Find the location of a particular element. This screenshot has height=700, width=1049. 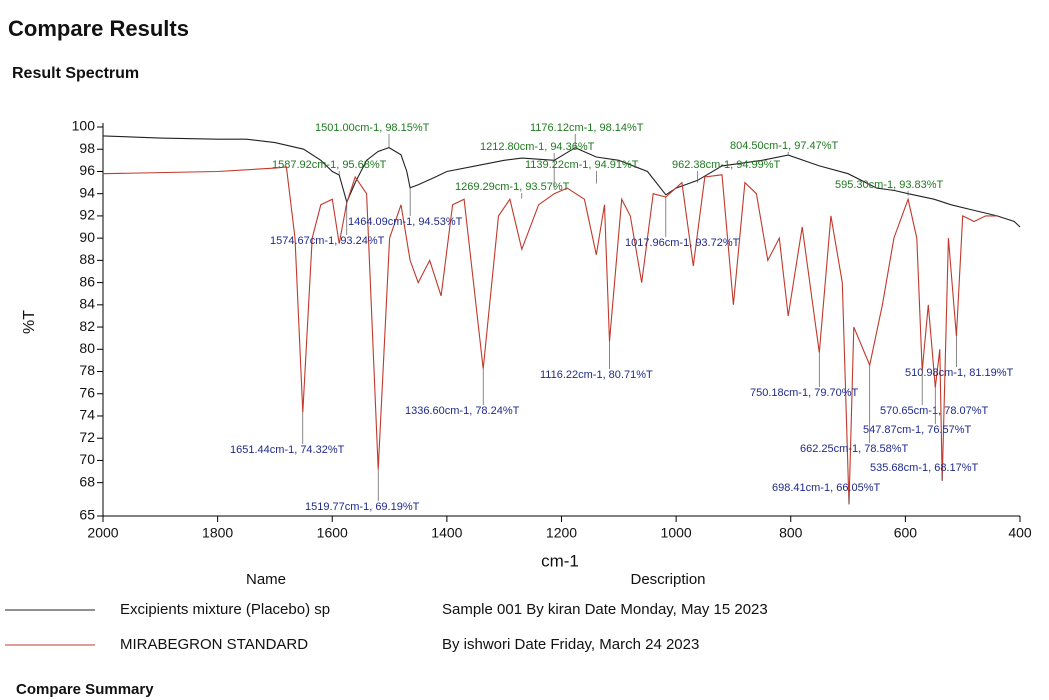

peak-label: 1336.60cm-1, 78.24%T is located at coordinates (462, 411).